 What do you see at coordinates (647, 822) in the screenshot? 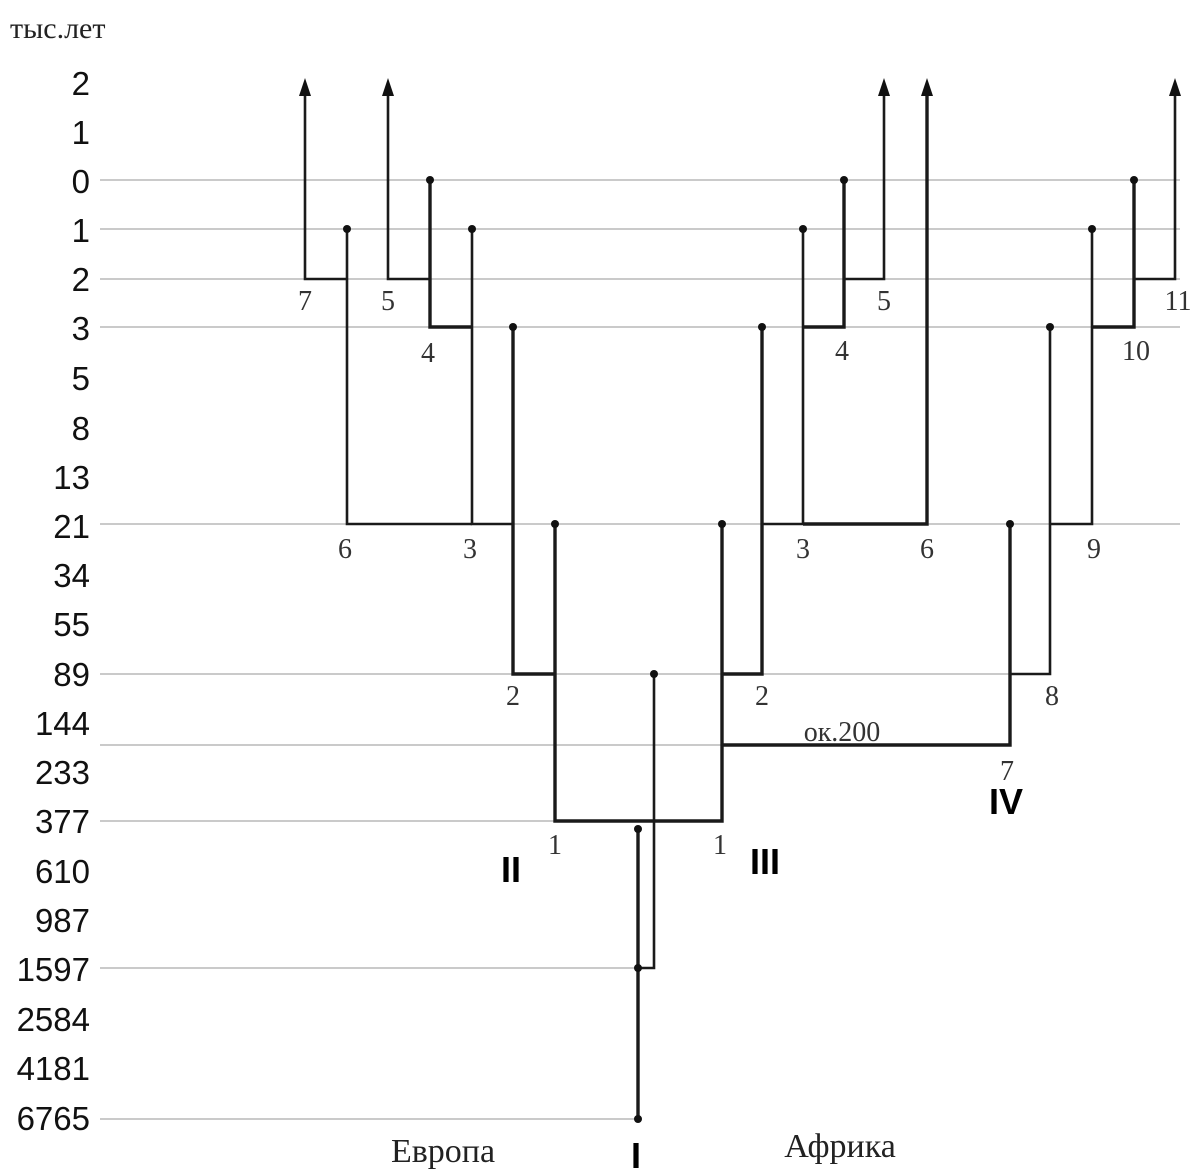
I see `trunk-side-branch` at bounding box center [647, 822].